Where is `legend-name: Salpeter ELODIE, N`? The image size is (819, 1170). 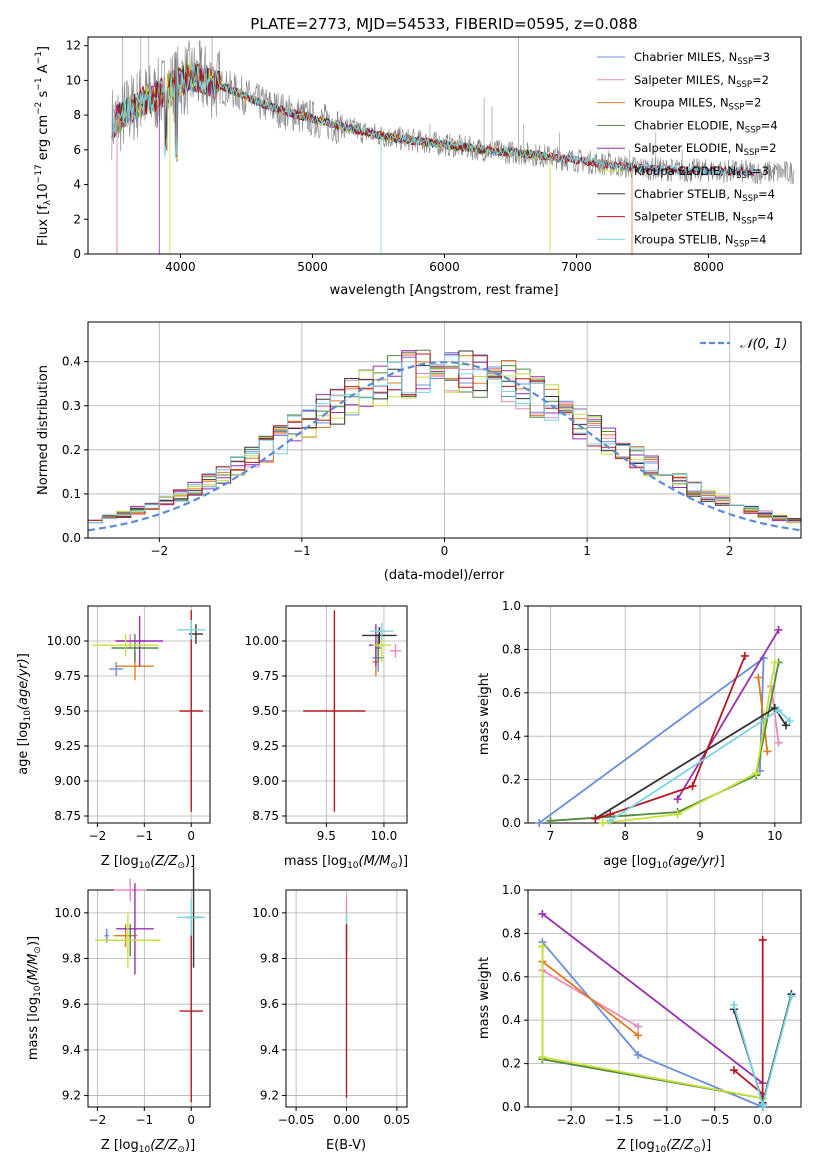 legend-name: Salpeter ELODIE, N is located at coordinates (689, 148).